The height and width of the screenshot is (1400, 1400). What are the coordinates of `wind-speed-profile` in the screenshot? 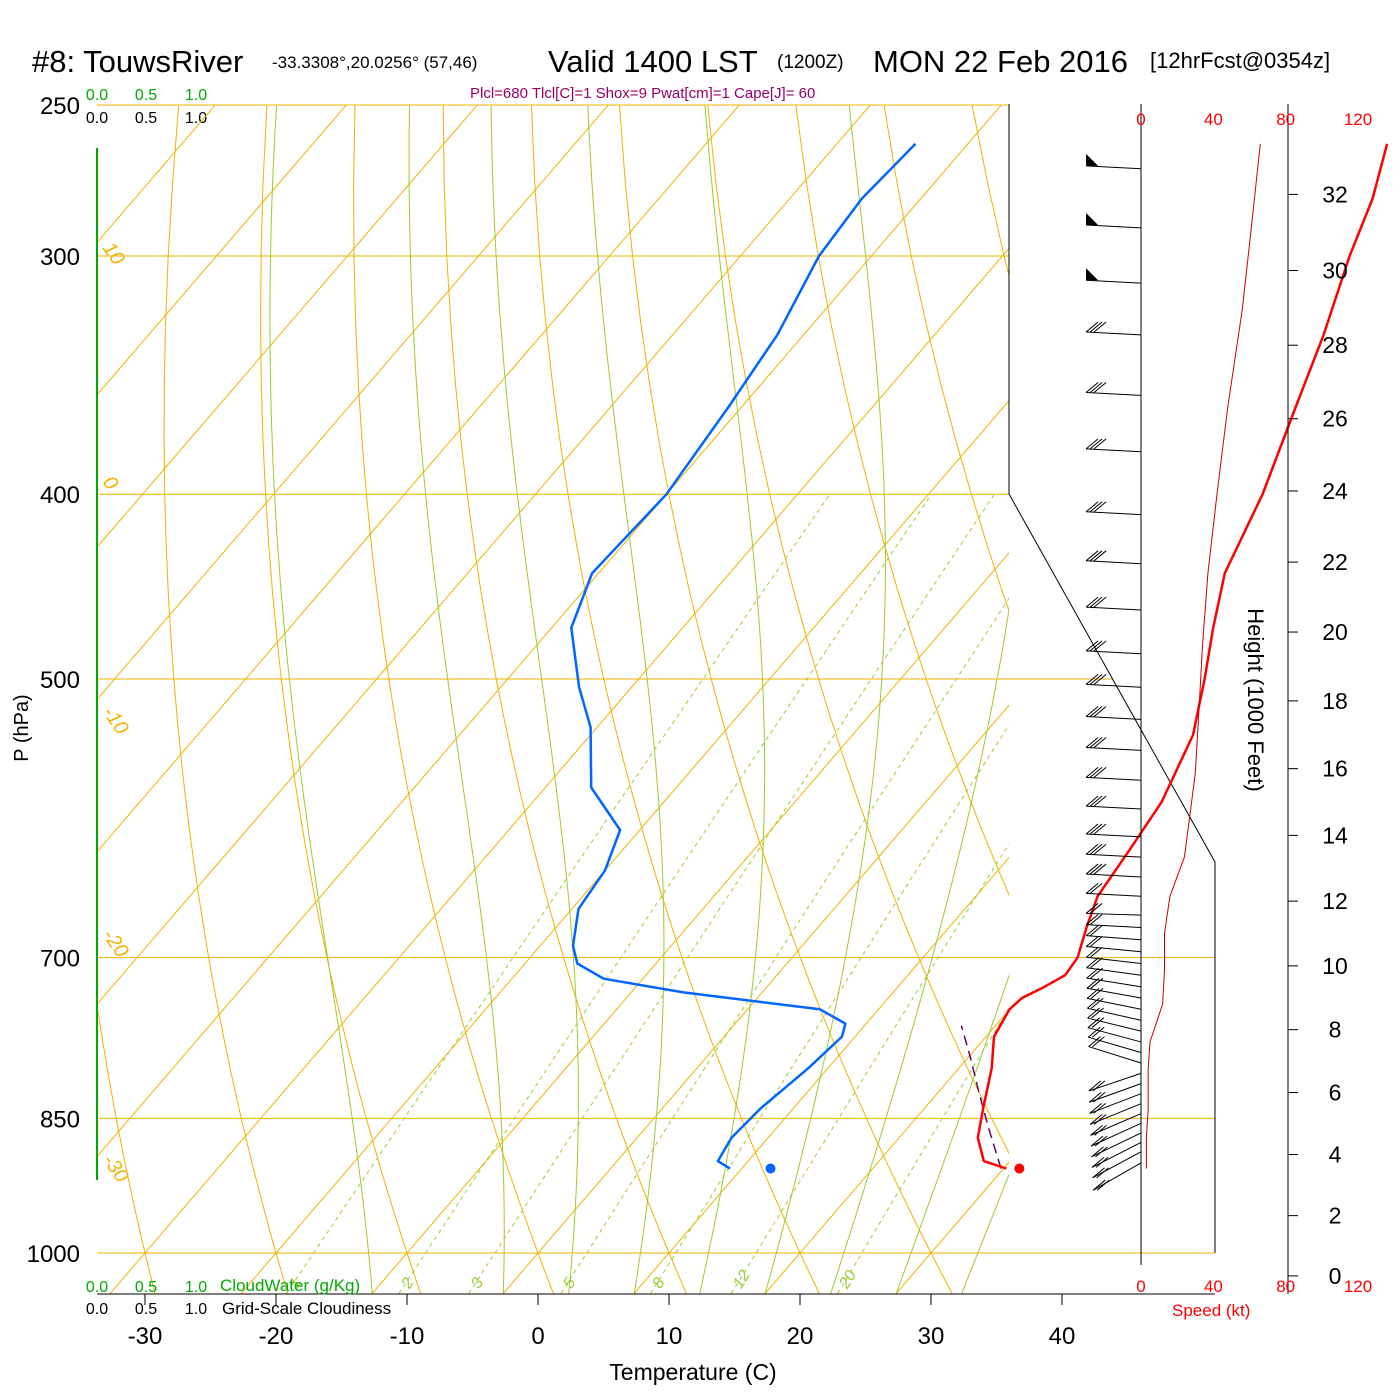 It's located at (1203, 656).